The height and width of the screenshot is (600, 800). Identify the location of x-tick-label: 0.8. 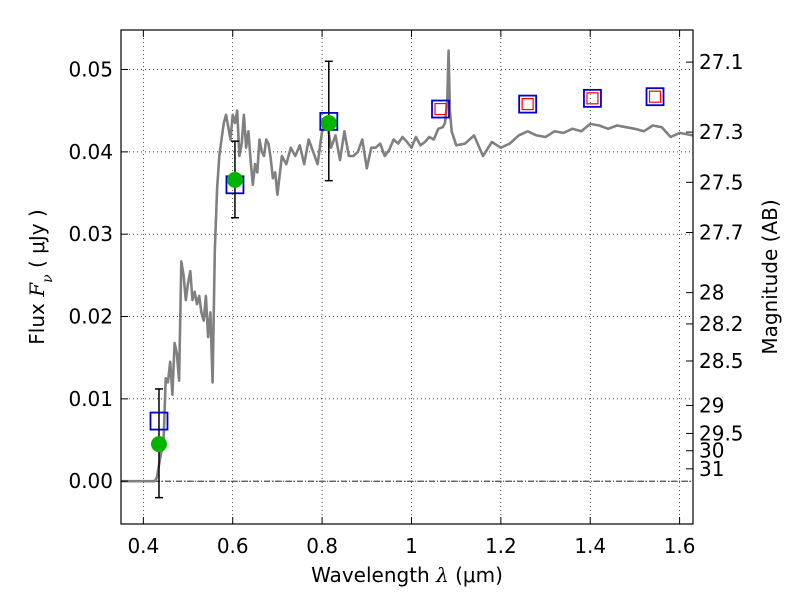
(322, 546).